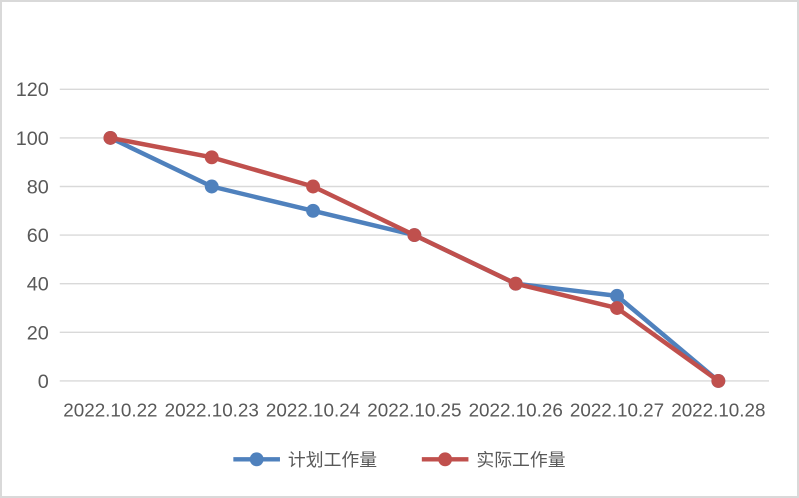  I want to click on y-axis-tick-label: 20, so click(38, 333).